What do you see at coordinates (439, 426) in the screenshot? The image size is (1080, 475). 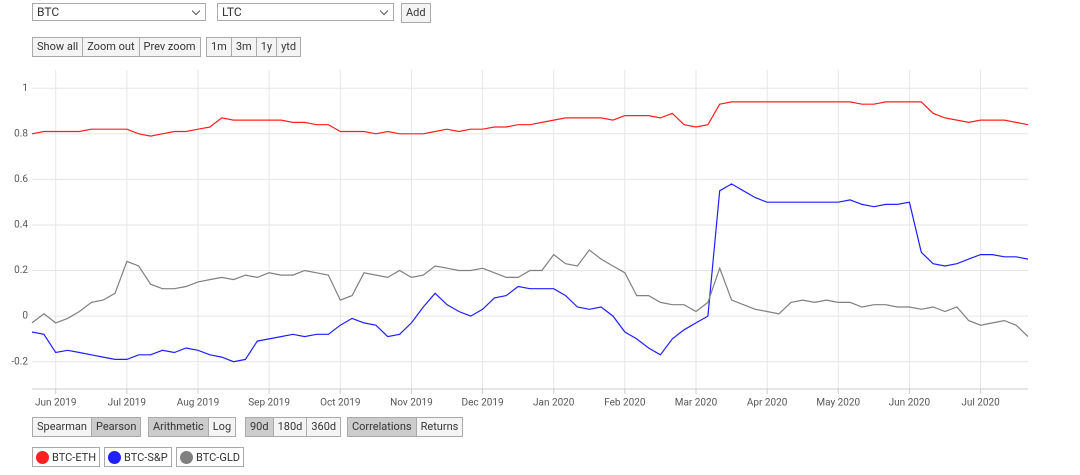 I see `mode-button: Returns` at bounding box center [439, 426].